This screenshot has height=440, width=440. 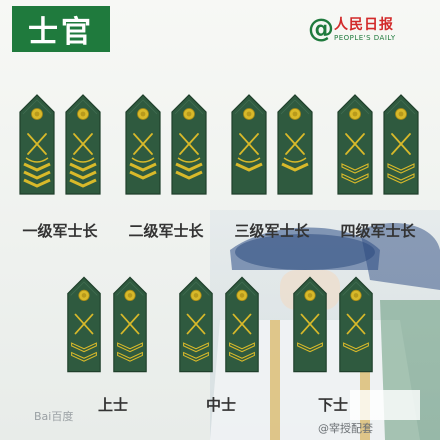 I want to click on shoulder-board-rank-1-right, so click(x=83, y=144).